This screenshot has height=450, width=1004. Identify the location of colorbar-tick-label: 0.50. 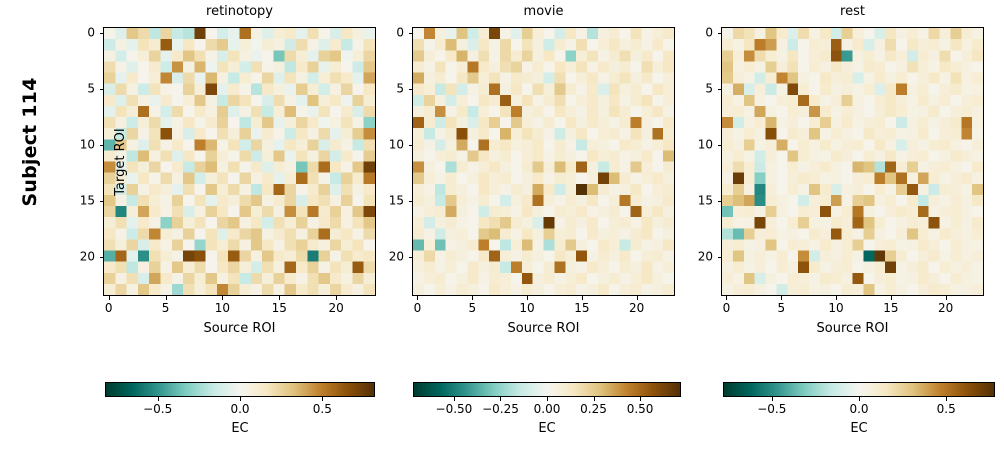
(640, 409).